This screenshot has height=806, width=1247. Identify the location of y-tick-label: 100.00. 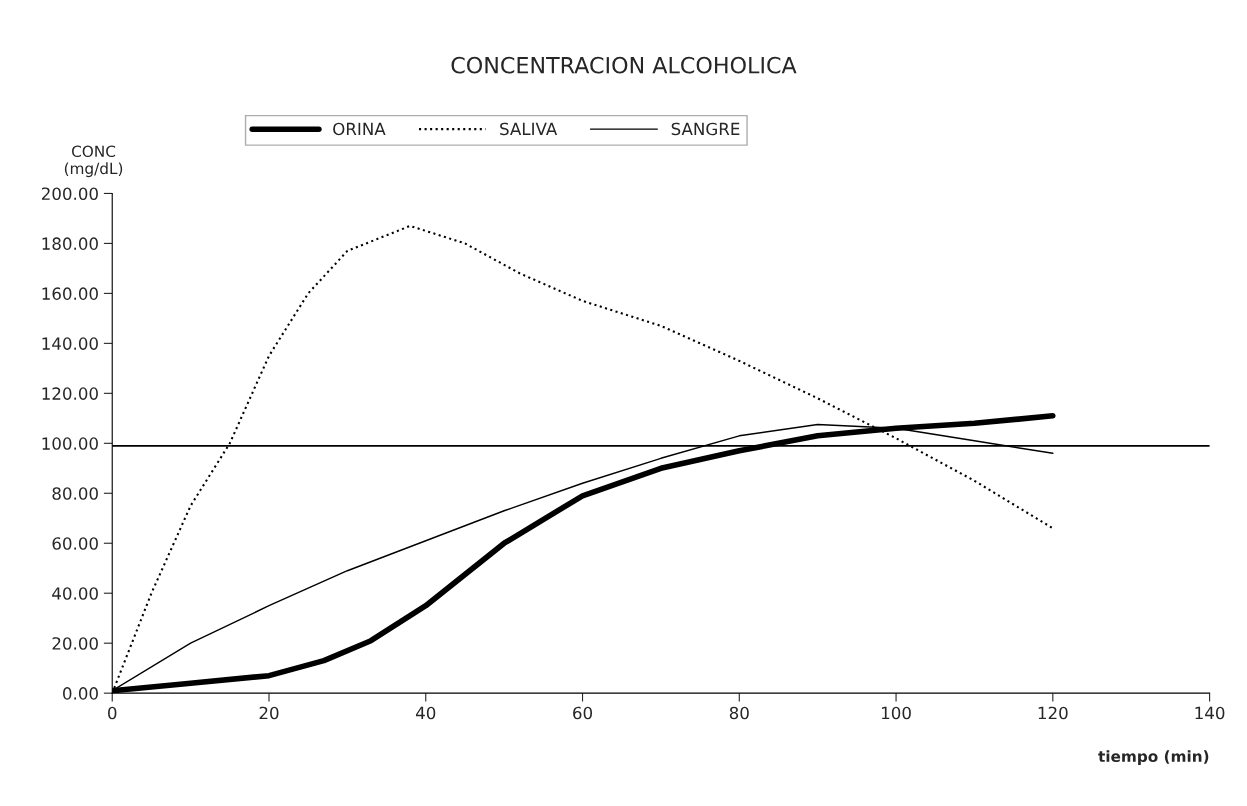
(70, 443).